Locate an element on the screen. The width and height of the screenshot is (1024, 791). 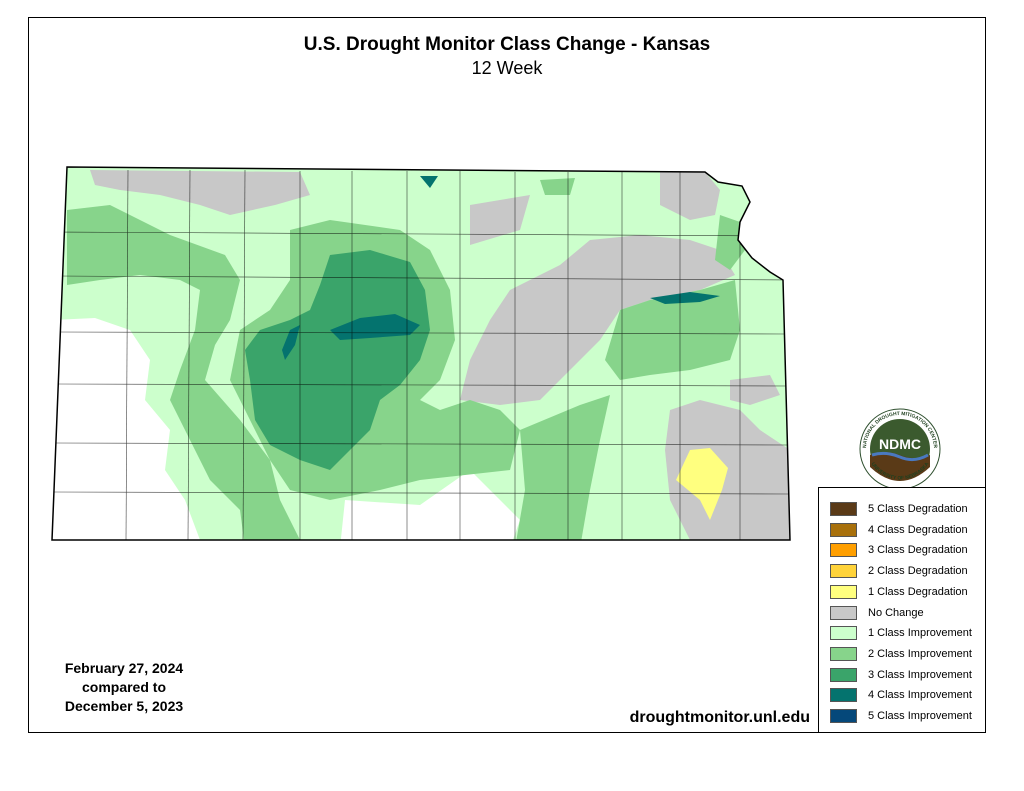
legend-label: 5 Class Improvement is located at coordinates (920, 716).